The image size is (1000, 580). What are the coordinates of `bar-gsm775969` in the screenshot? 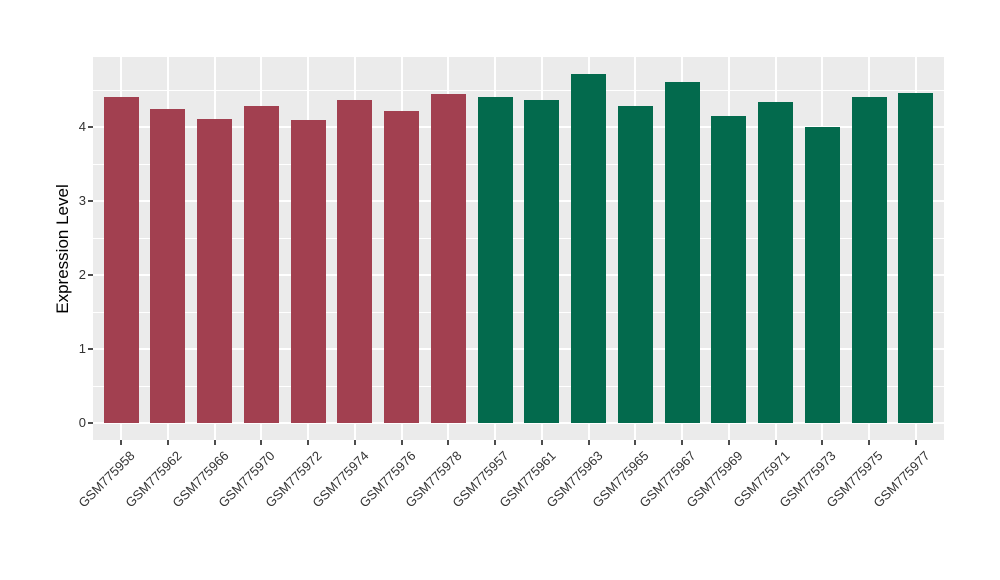 It's located at (729, 269).